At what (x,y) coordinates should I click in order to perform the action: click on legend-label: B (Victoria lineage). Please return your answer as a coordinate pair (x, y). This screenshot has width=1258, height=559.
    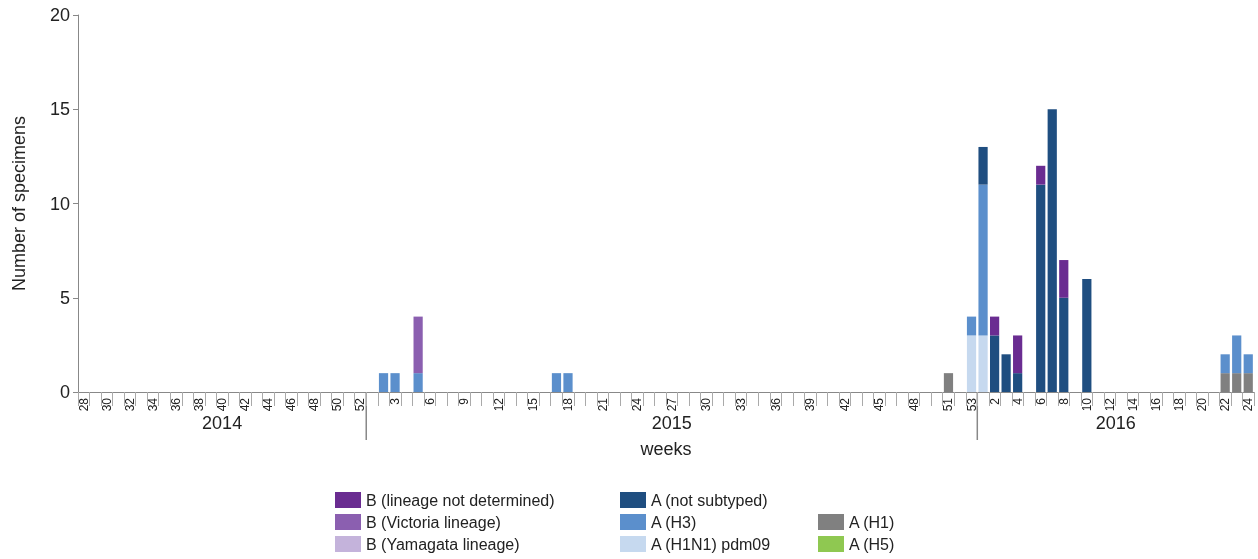
    Looking at the image, I should click on (433, 522).